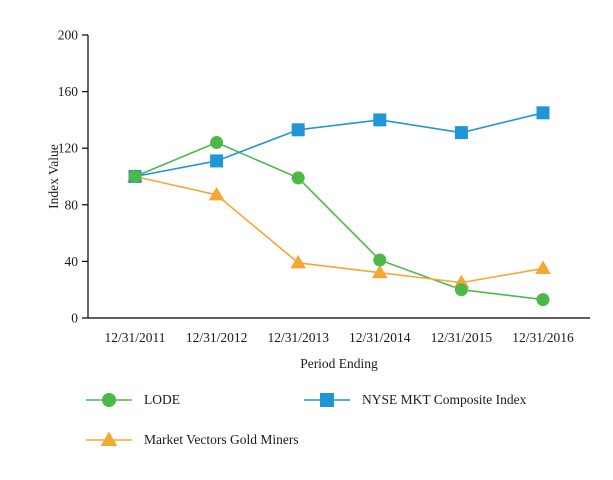 The image size is (613, 480). I want to click on lode-circle-marker-icon, so click(109, 400).